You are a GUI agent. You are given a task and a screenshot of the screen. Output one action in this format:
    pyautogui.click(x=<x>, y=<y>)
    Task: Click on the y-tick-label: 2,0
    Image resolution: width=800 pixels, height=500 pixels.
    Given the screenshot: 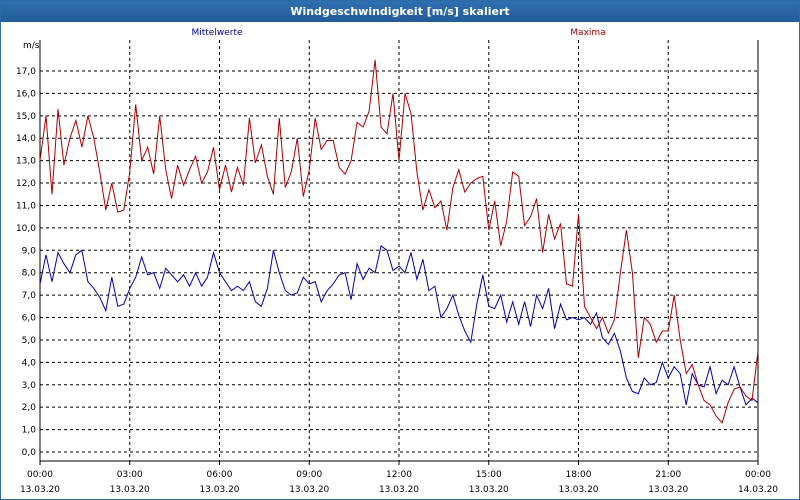 What is the action you would take?
    pyautogui.click(x=29, y=408)
    